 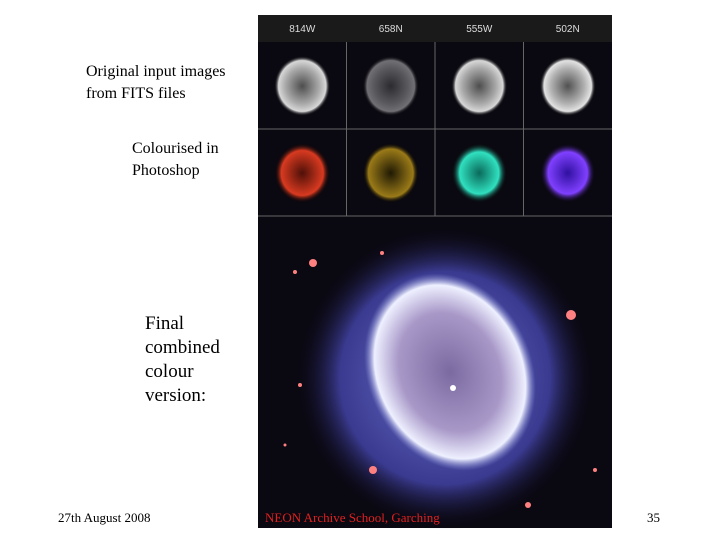 I want to click on filter-label: 814W, so click(x=302, y=29).